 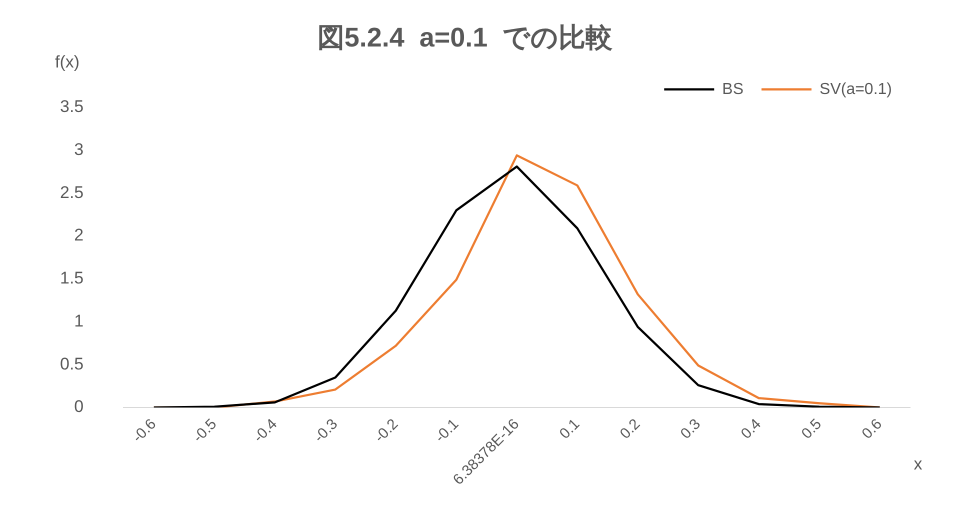 What do you see at coordinates (79, 235) in the screenshot?
I see `y-tick-label: 2` at bounding box center [79, 235].